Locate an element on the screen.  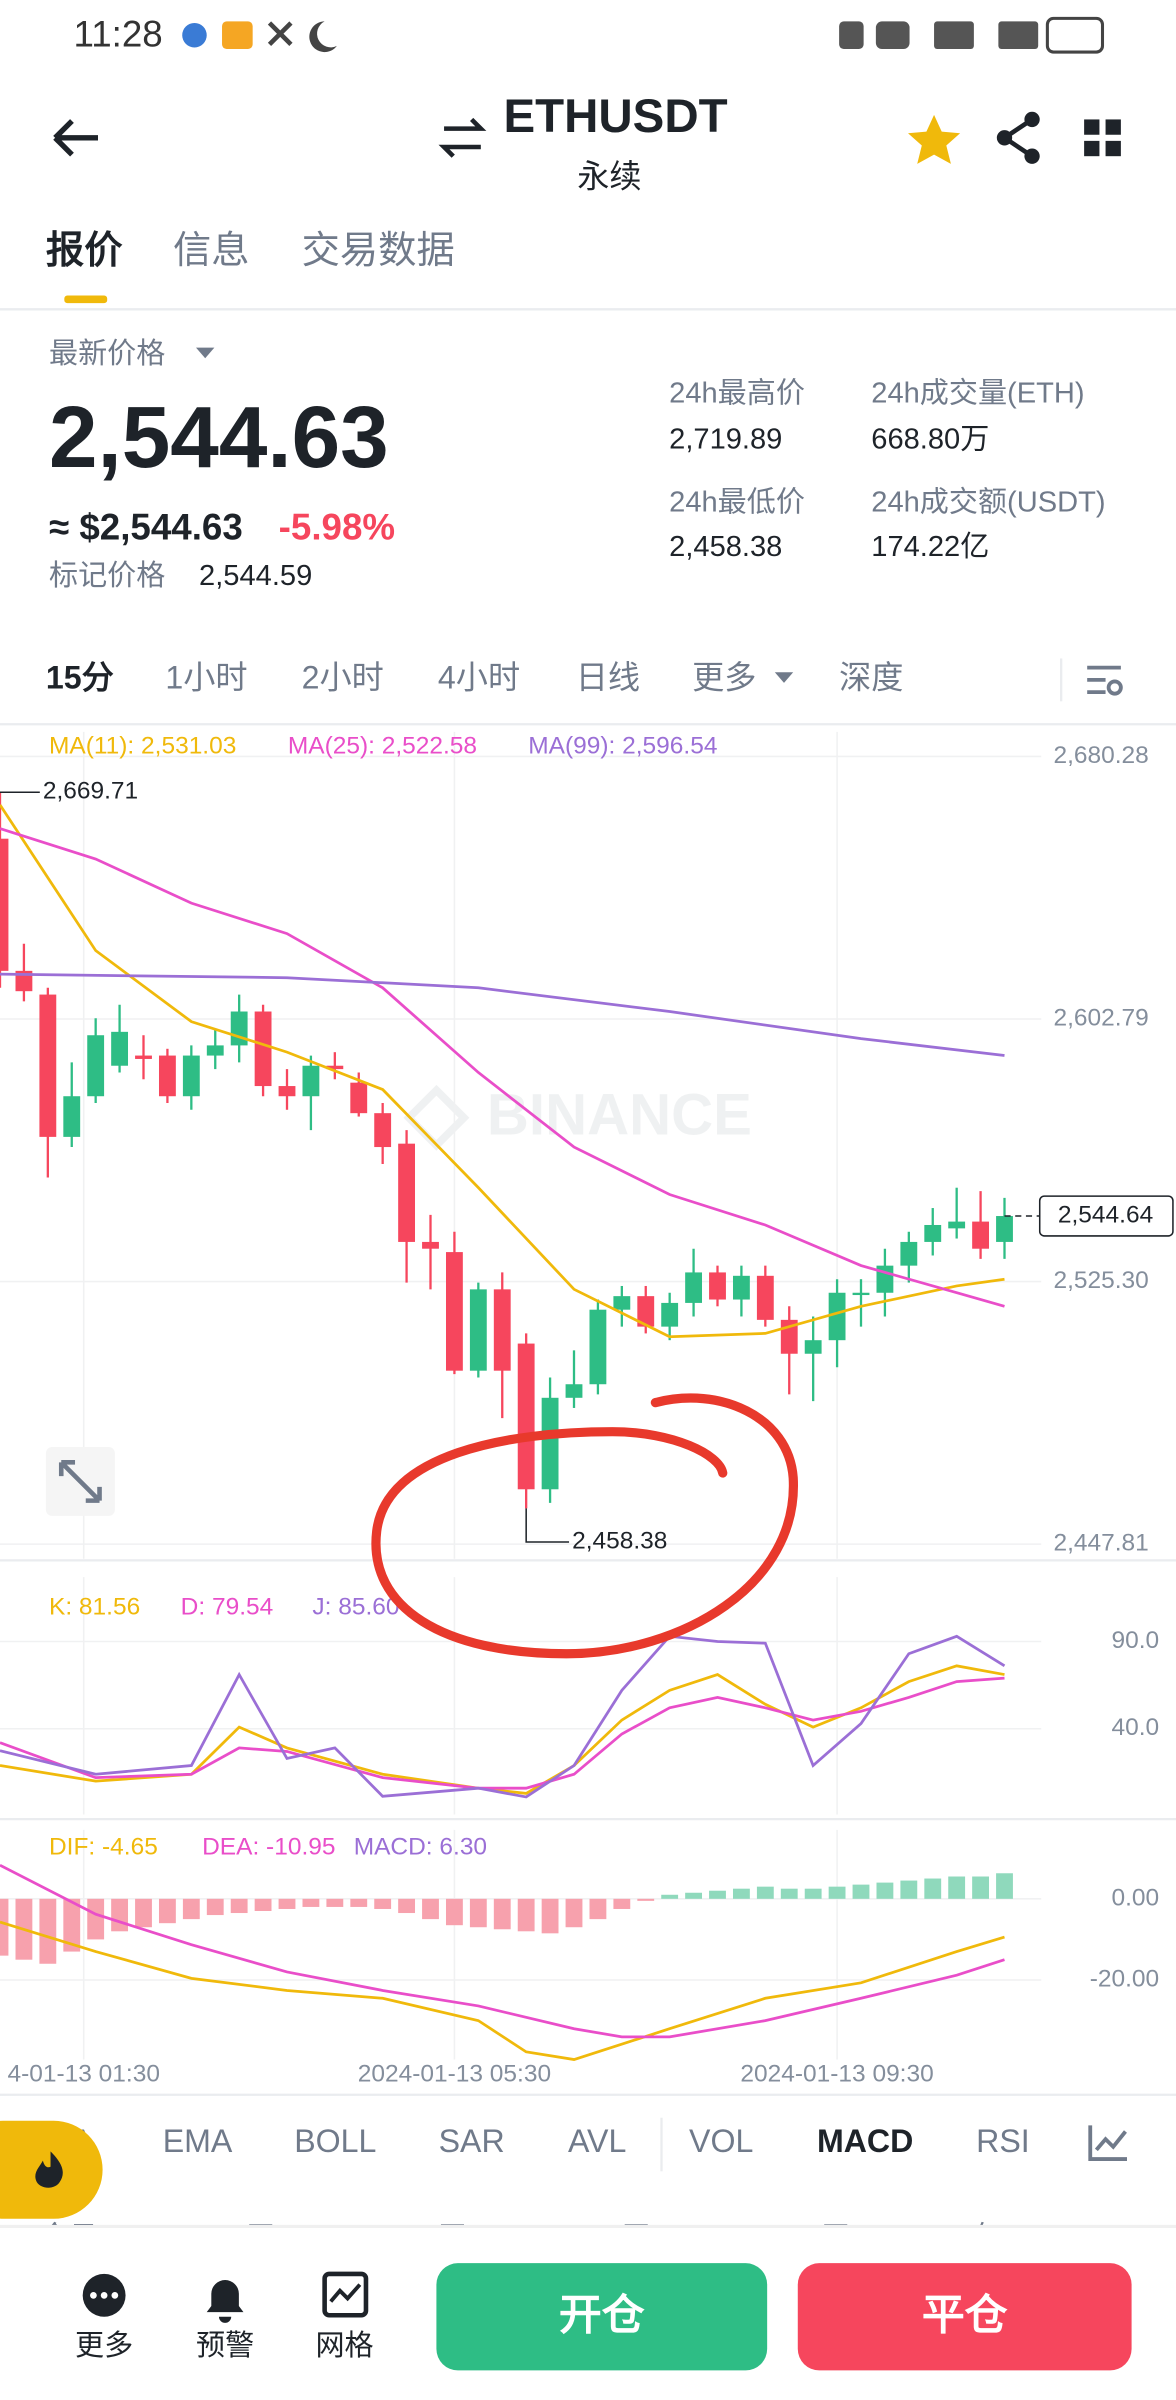
interval: 4小时 is located at coordinates (479, 677).